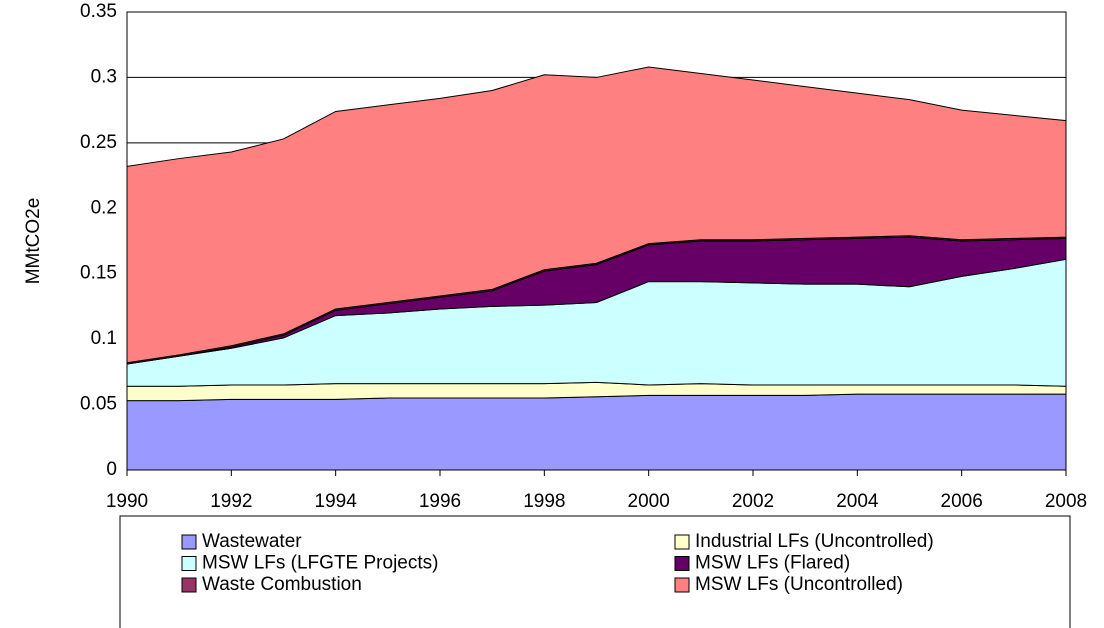  I want to click on x-tick-label: 2008, so click(1066, 501).